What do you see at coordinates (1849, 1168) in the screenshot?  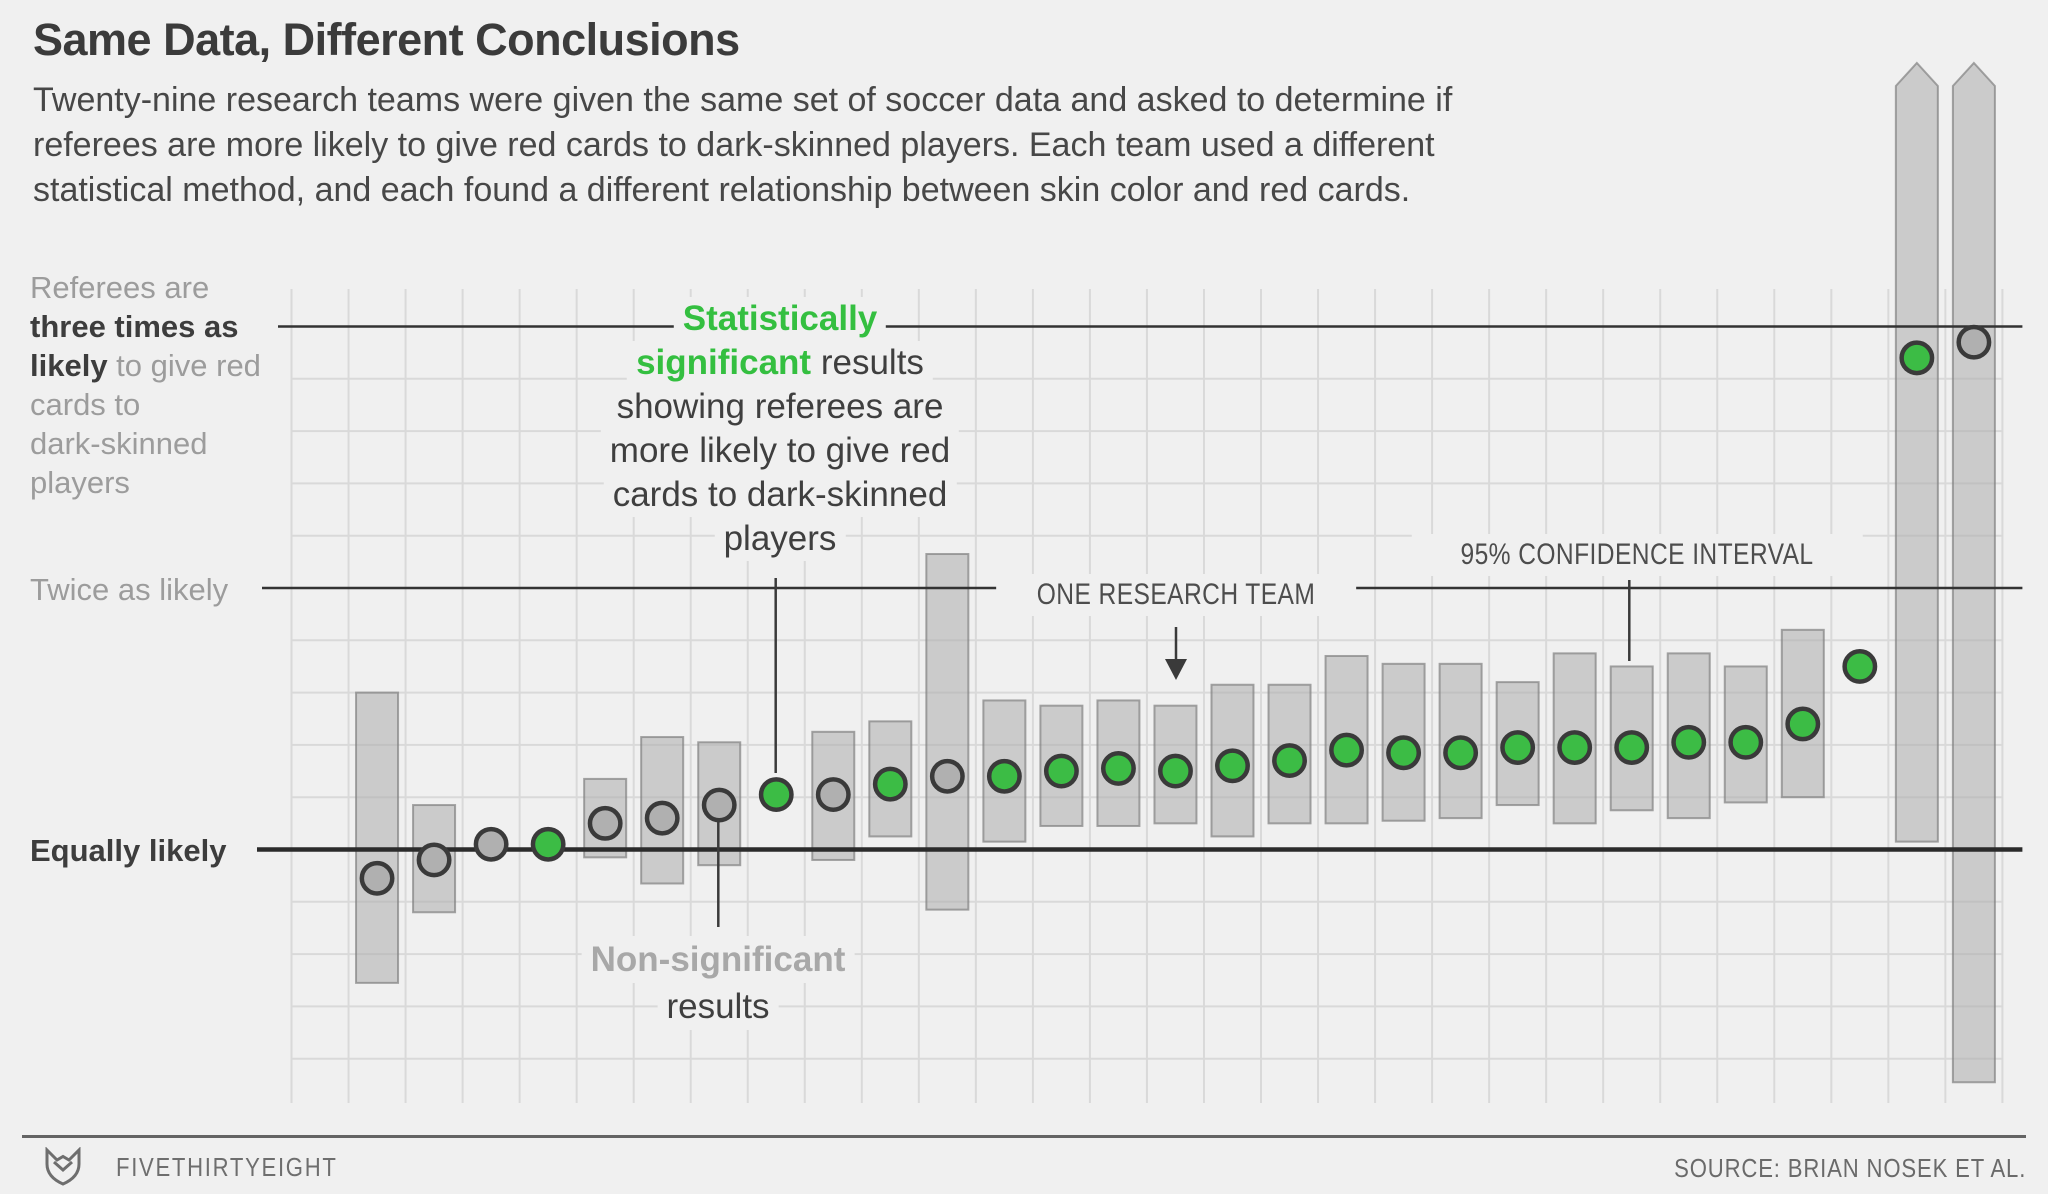 I see `footer-source: SOURCE: BRIAN NOSEK ET AL.` at bounding box center [1849, 1168].